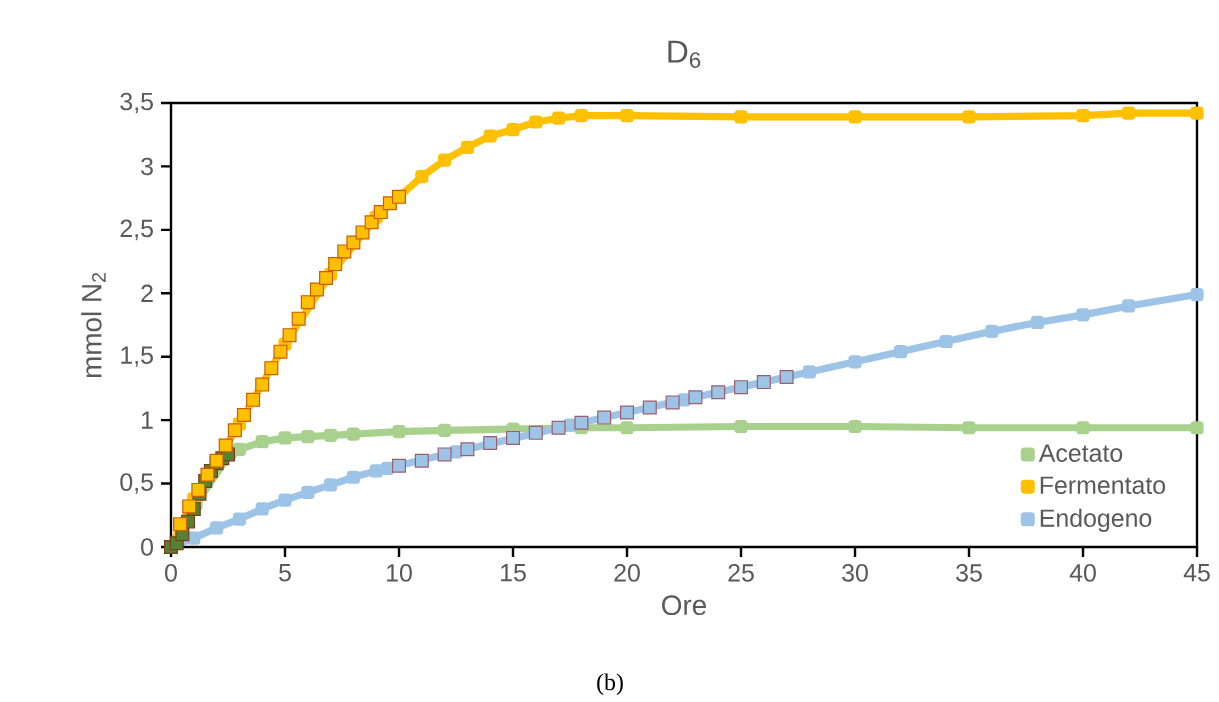  Describe the element at coordinates (399, 573) in the screenshot. I see `x-tick-label: 10` at that location.